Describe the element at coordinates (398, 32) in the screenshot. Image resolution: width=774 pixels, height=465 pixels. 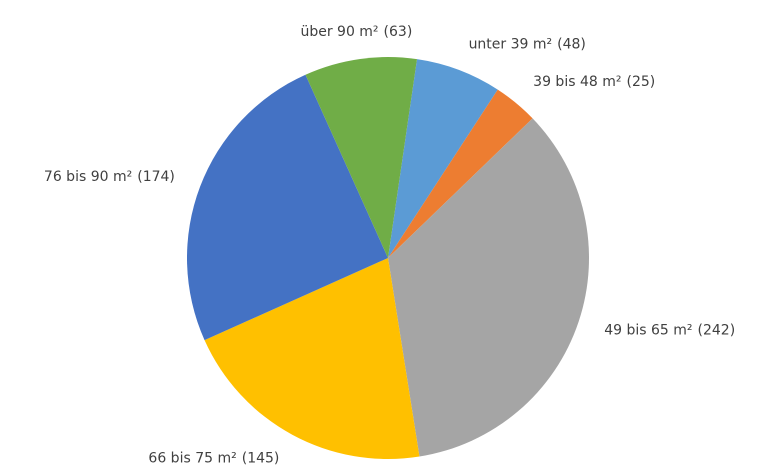
I see `value-label: (63)` at that location.